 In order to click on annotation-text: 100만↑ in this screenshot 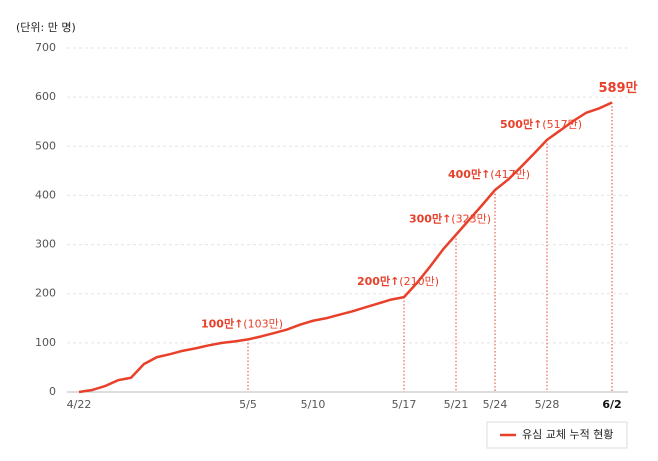, I will do `click(222, 323)`.